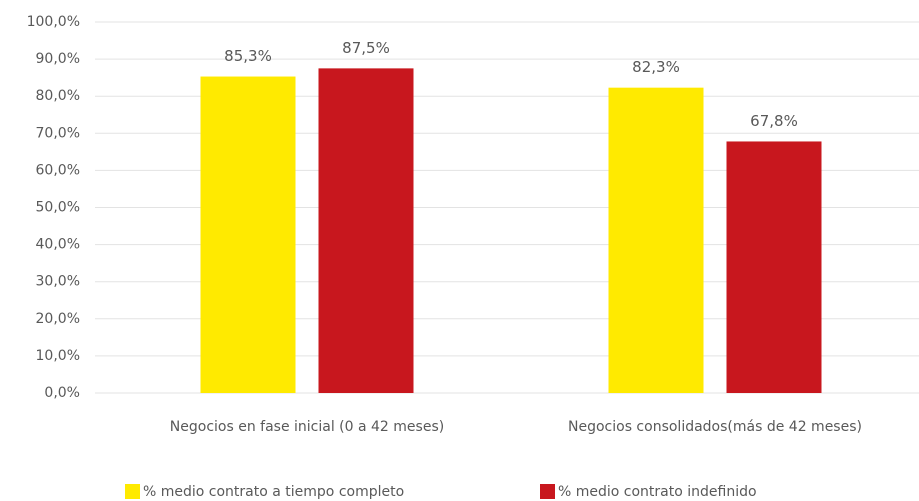  I want to click on y-tick-label: 100,0%, so click(53, 22).